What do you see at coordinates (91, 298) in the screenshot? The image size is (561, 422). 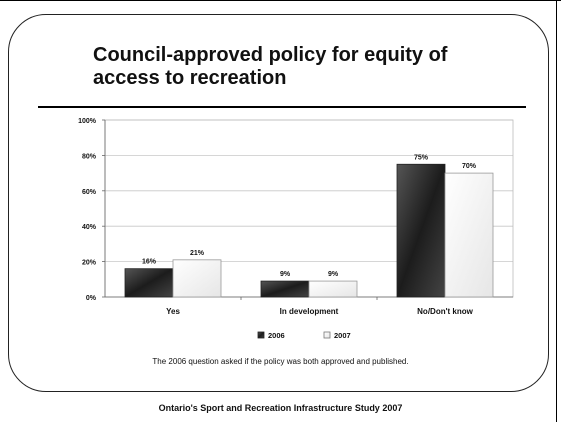 I see `y-tick-label: 0%` at bounding box center [91, 298].